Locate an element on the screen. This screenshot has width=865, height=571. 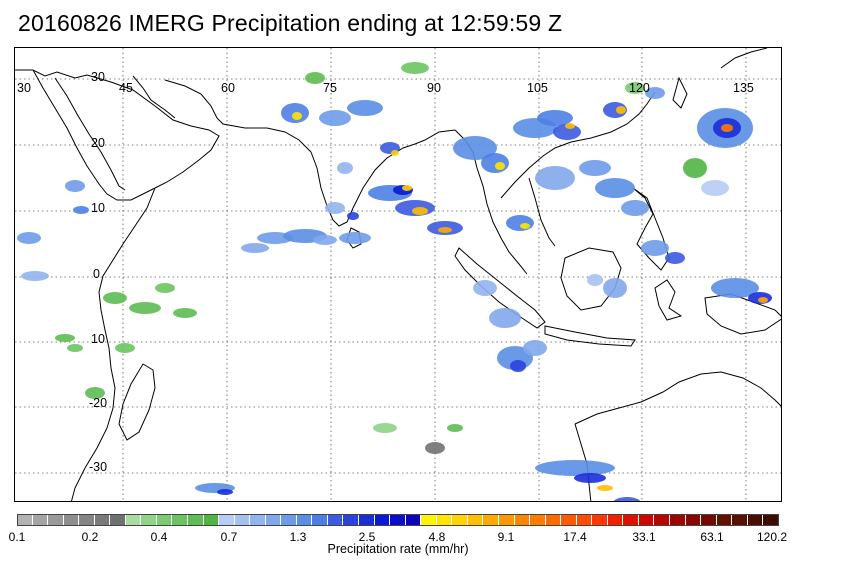
longitude-label: 30 is located at coordinates (24, 88).